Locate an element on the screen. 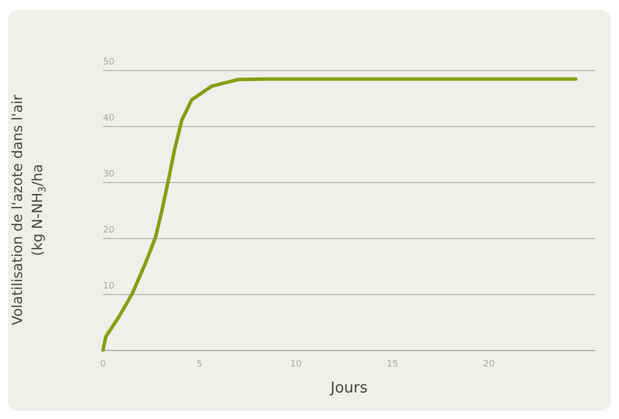  y-tick-label: 30 is located at coordinates (109, 175).